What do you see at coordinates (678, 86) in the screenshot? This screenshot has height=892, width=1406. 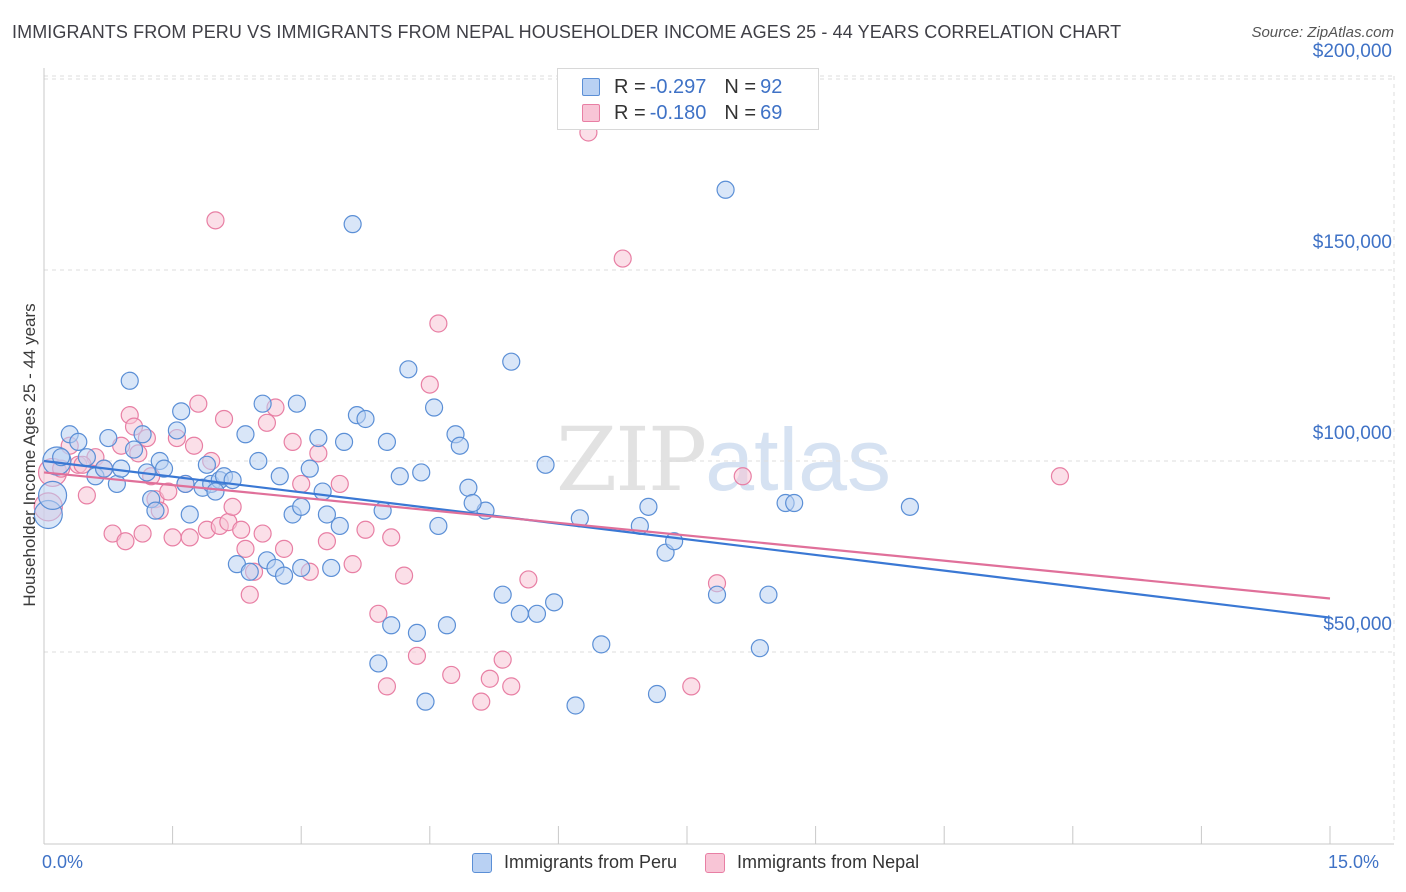 I see `legend-r-value-peru: -0.297` at bounding box center [678, 86].